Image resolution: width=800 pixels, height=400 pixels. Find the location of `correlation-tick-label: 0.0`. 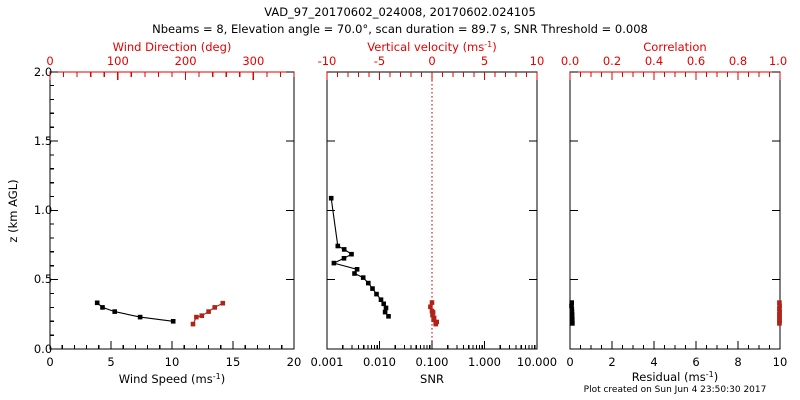

correlation-tick-label: 0.0 is located at coordinates (570, 61).